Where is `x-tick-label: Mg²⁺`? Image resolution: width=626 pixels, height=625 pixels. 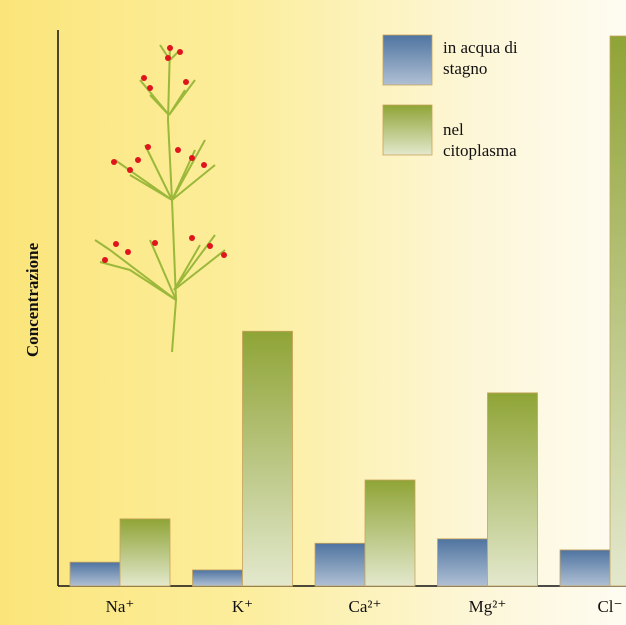 x-tick-label: Mg²⁺ is located at coordinates (488, 606).